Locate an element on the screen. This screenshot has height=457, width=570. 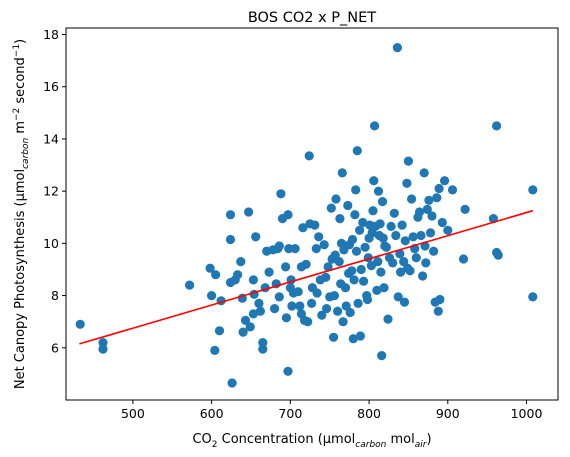
x-tick-label: 800 is located at coordinates (369, 413).